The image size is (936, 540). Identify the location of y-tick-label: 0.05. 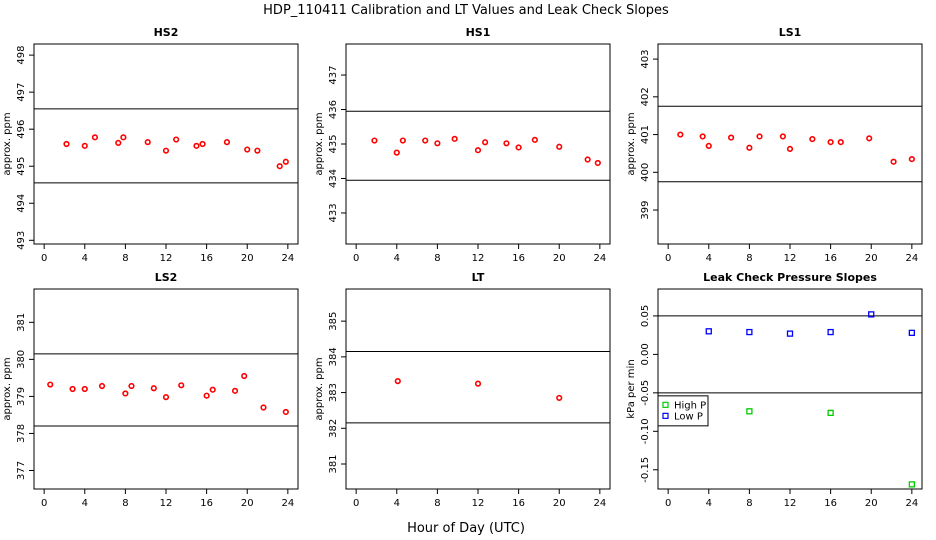
(645, 316).